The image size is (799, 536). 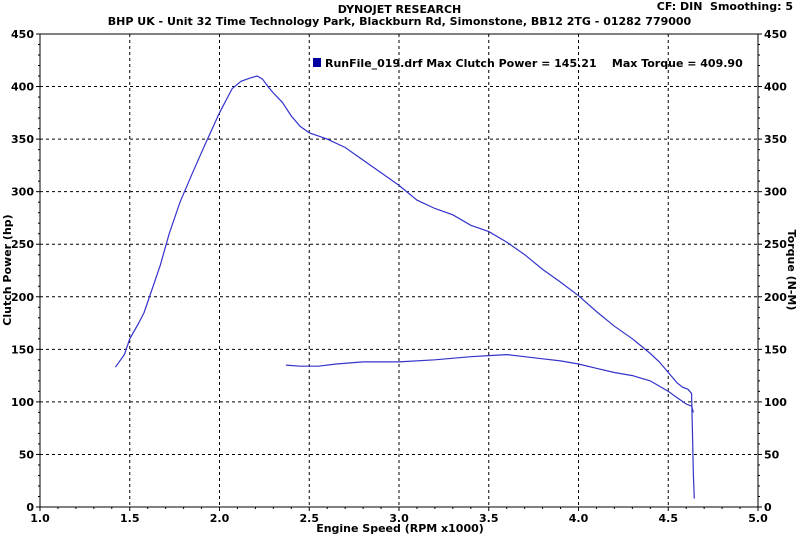 What do you see at coordinates (22, 34) in the screenshot?
I see `y-tick-label: 450` at bounding box center [22, 34].